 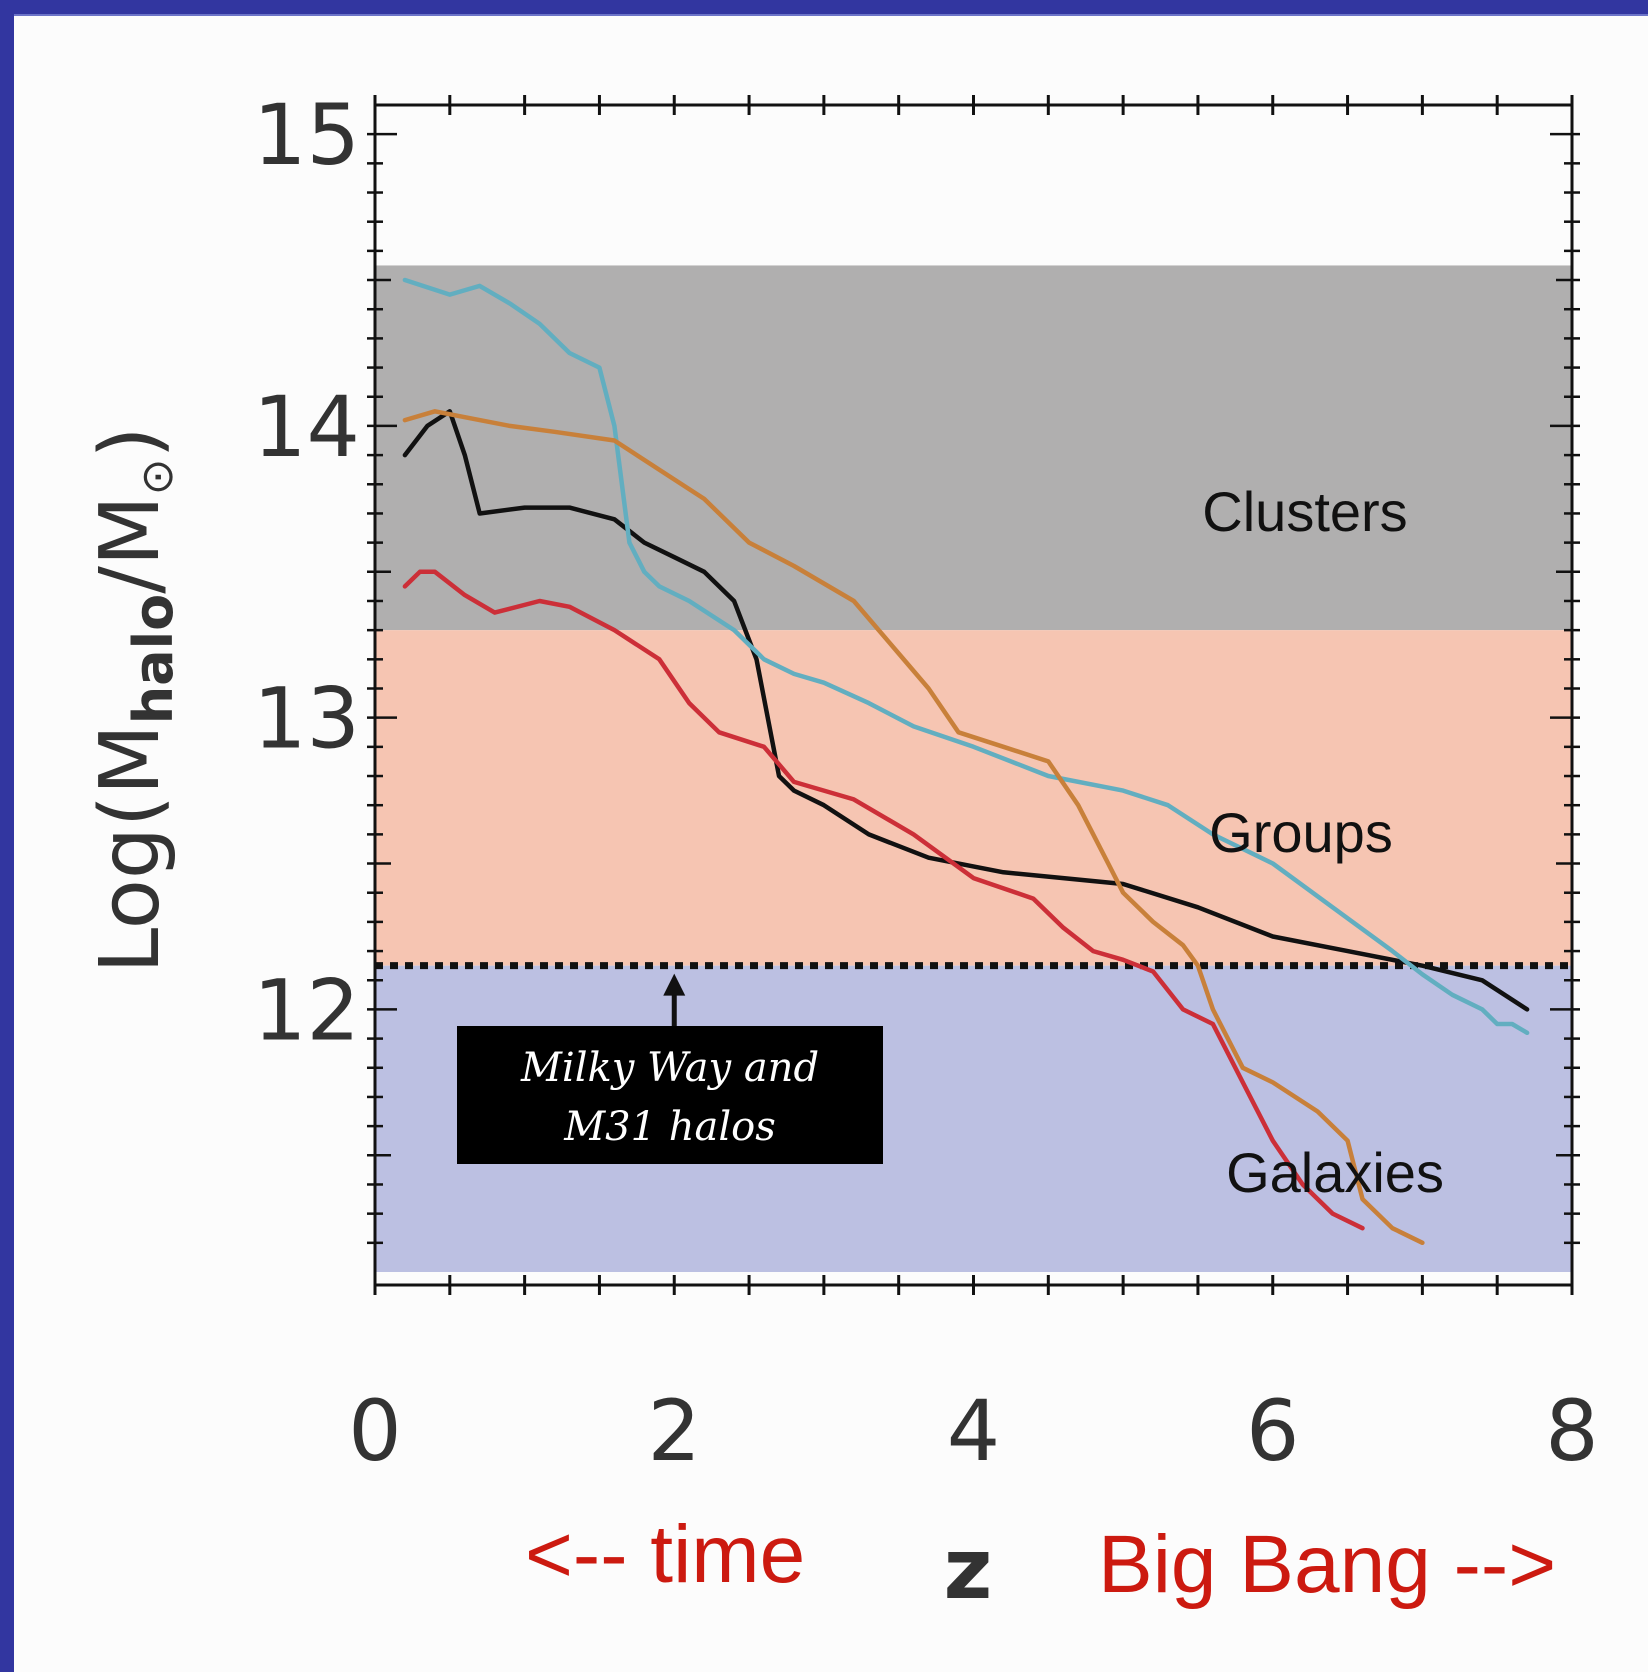 I want to click on y-axis-label-suffix: ), so click(x=130, y=443).